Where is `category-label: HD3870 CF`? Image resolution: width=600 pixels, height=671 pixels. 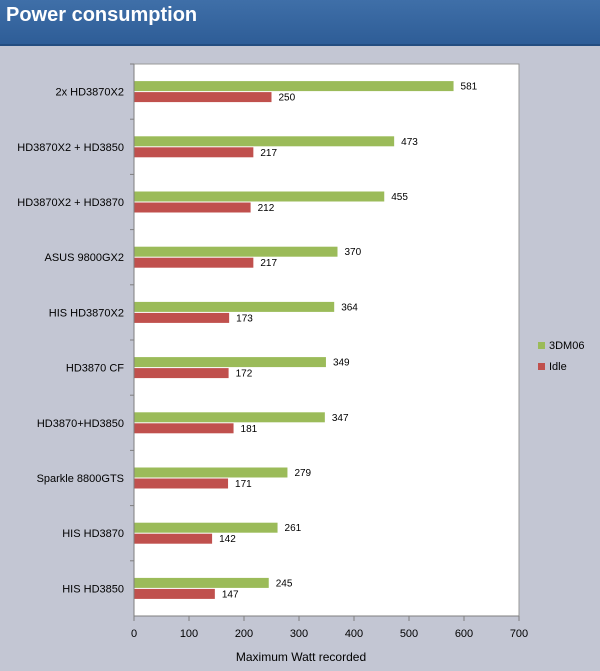
category-label: HD3870 CF is located at coordinates (95, 369).